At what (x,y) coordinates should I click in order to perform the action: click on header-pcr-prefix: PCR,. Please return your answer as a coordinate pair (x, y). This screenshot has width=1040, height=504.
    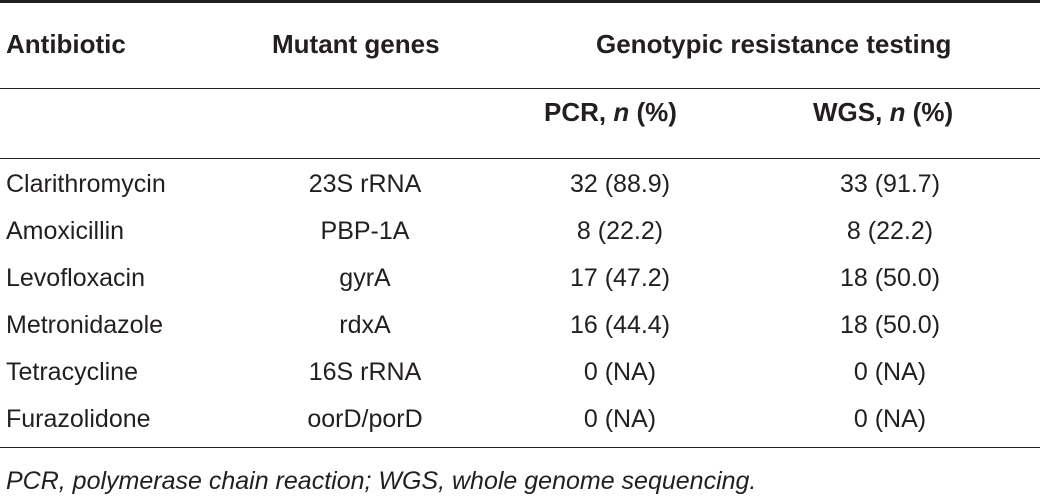
    Looking at the image, I should click on (579, 112).